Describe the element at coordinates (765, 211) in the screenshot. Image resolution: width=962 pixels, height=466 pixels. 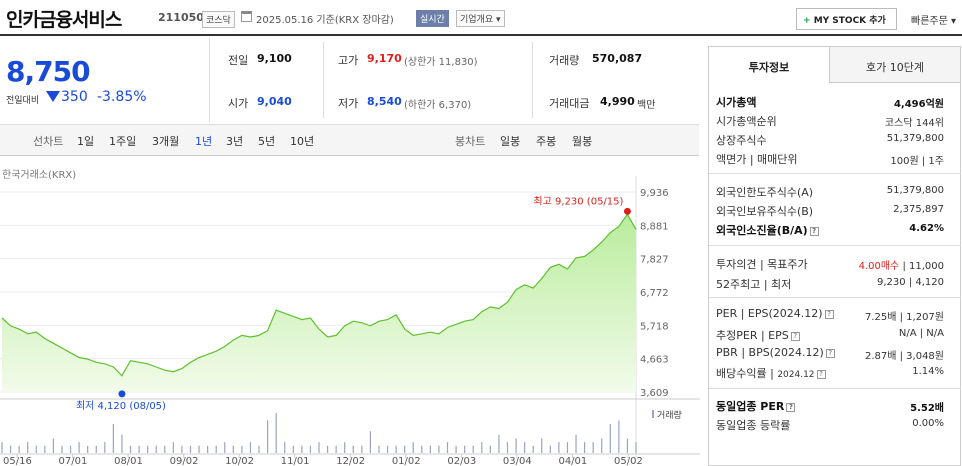
I see `foreign-hold-label: 외국인보유주식수(B)` at that location.